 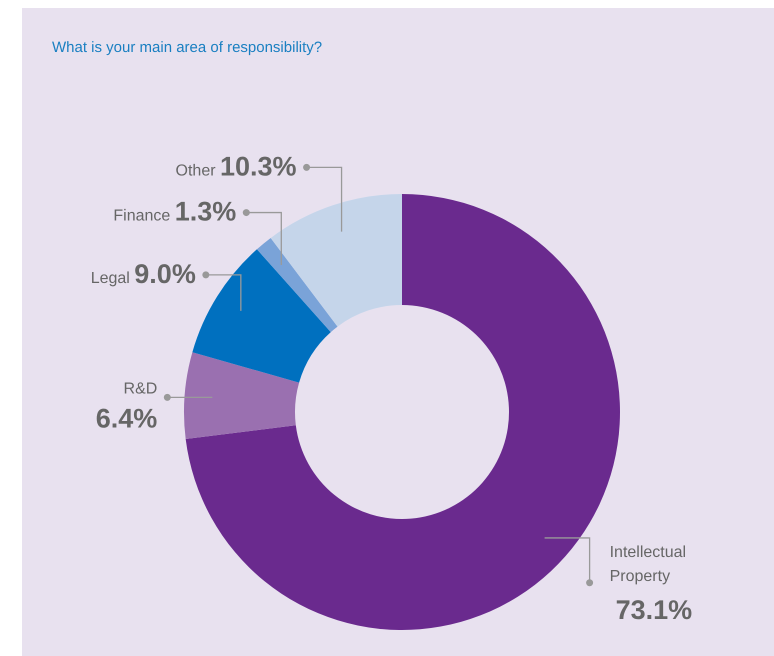 What do you see at coordinates (165, 273) in the screenshot?
I see `data-label: 9.0%` at bounding box center [165, 273].